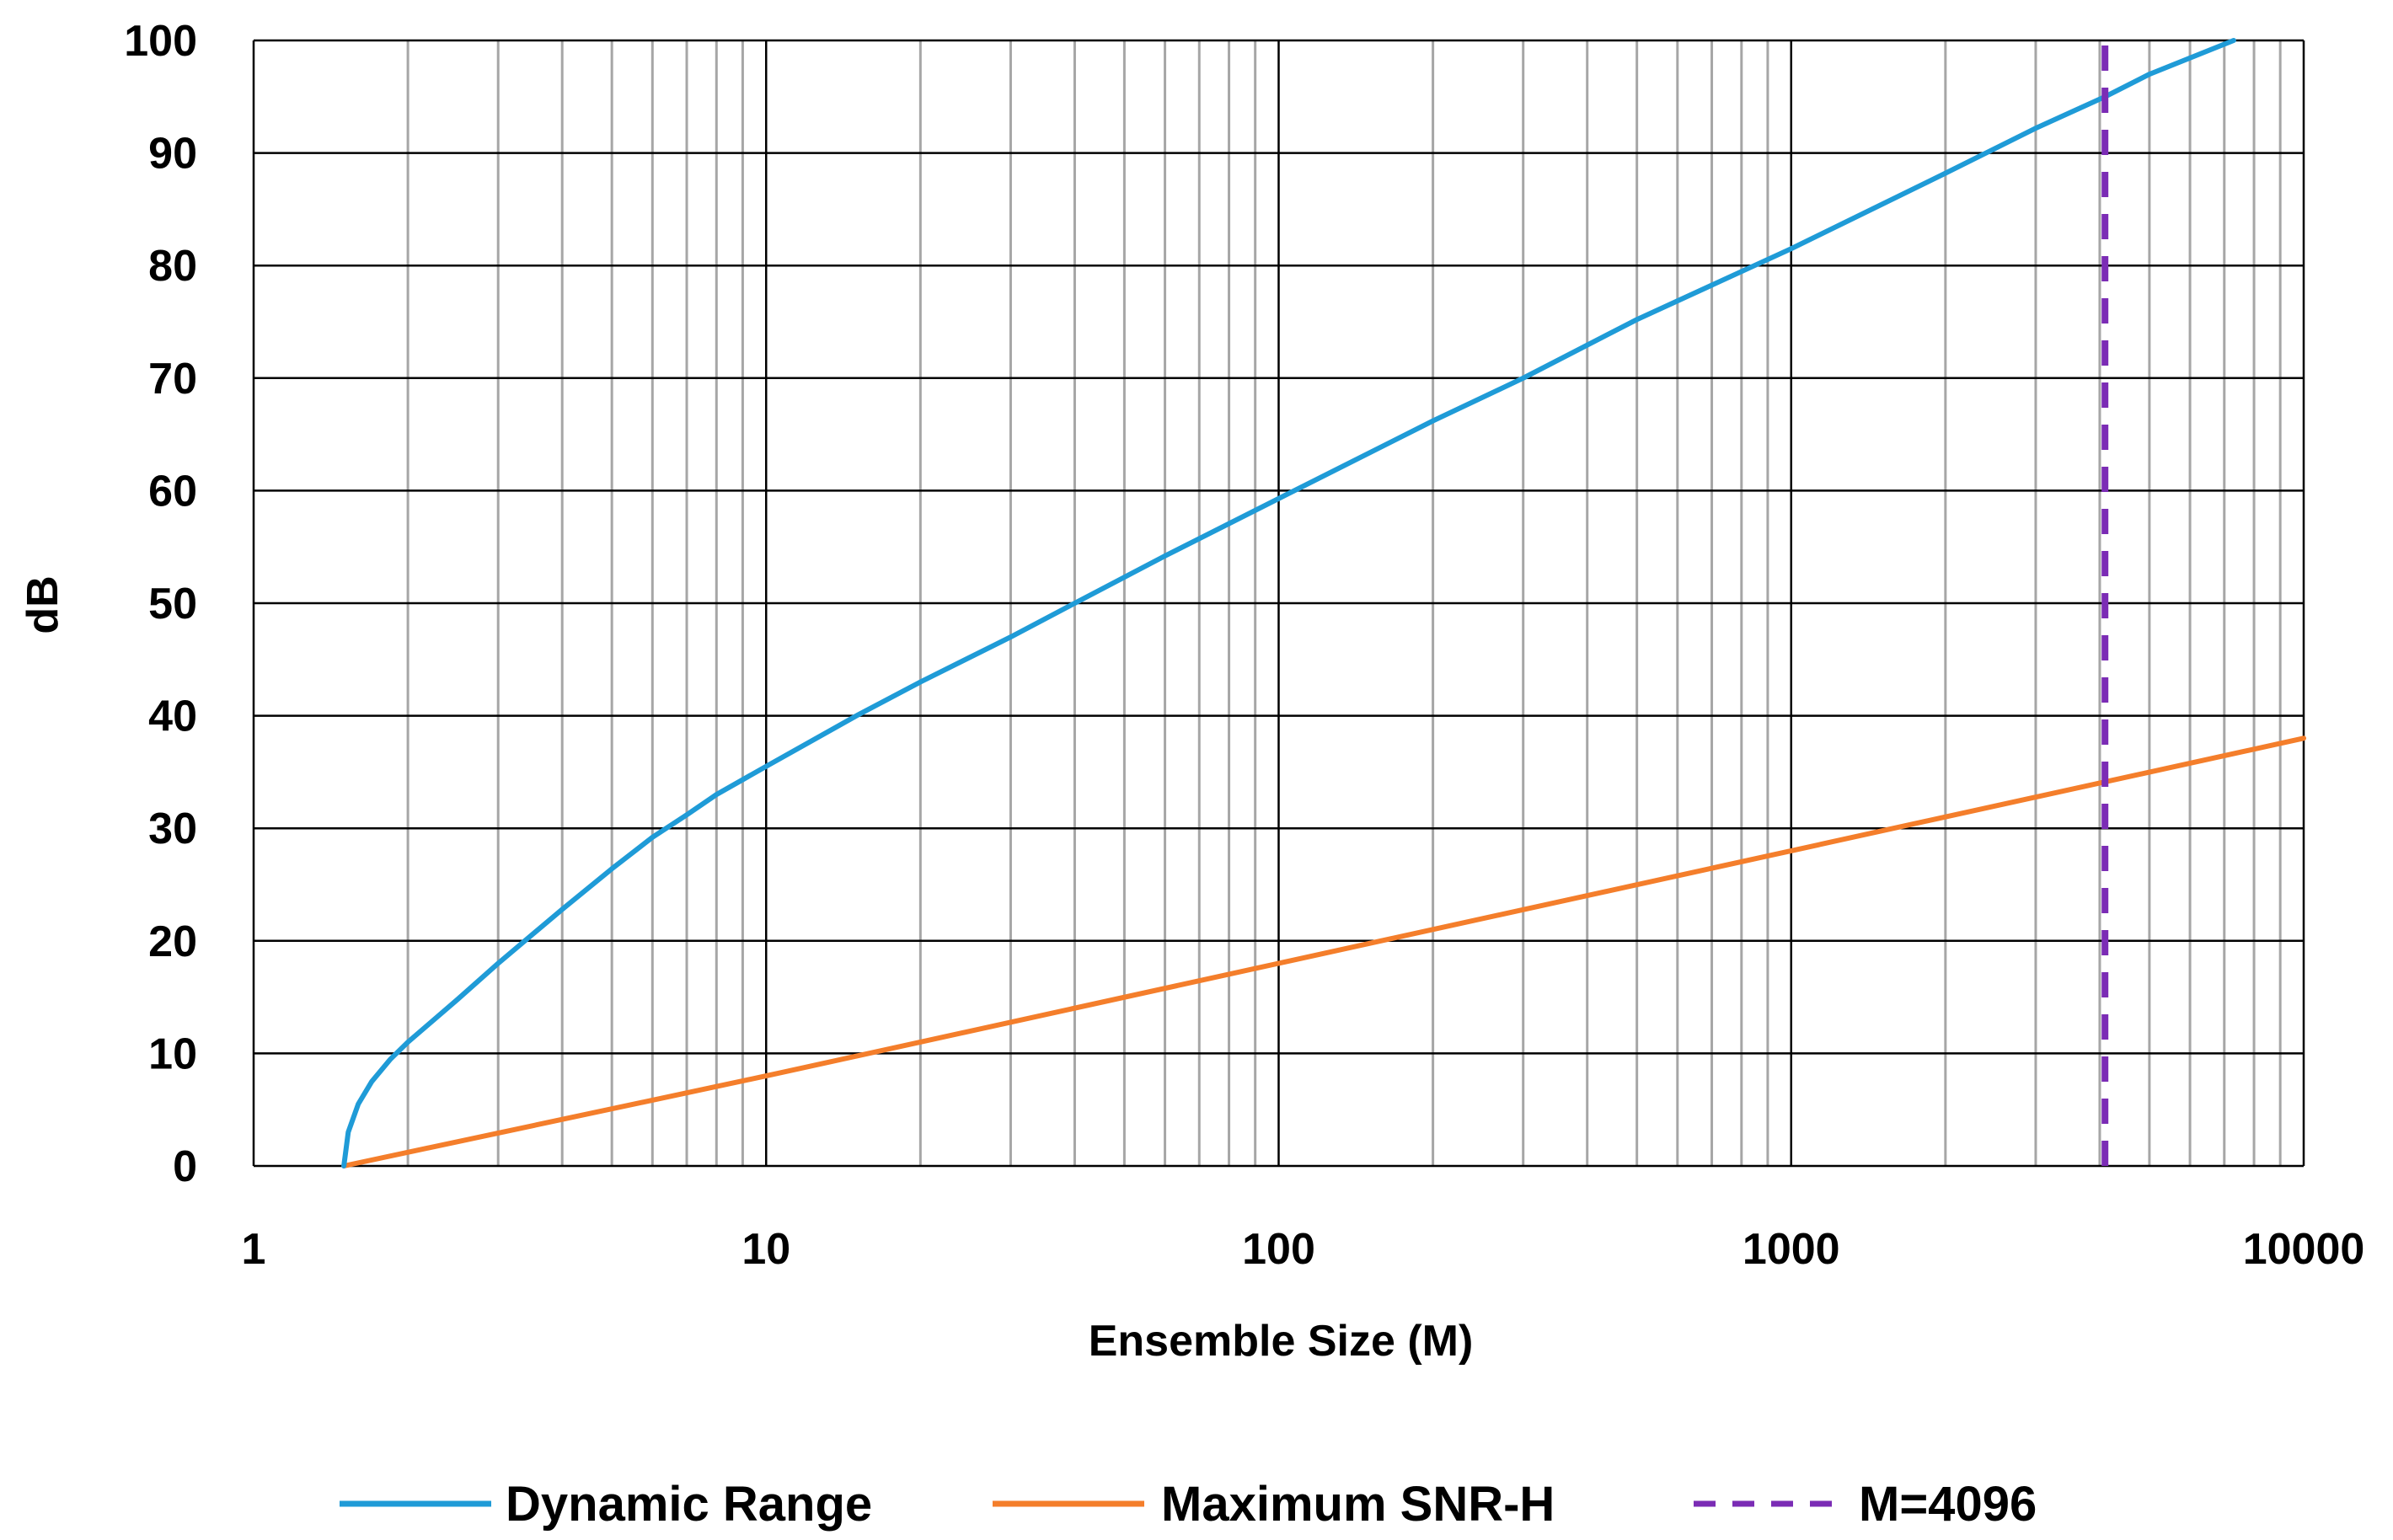 The image size is (2393, 1540). What do you see at coordinates (254, 1250) in the screenshot?
I see `x-tick-label: 1` at bounding box center [254, 1250].